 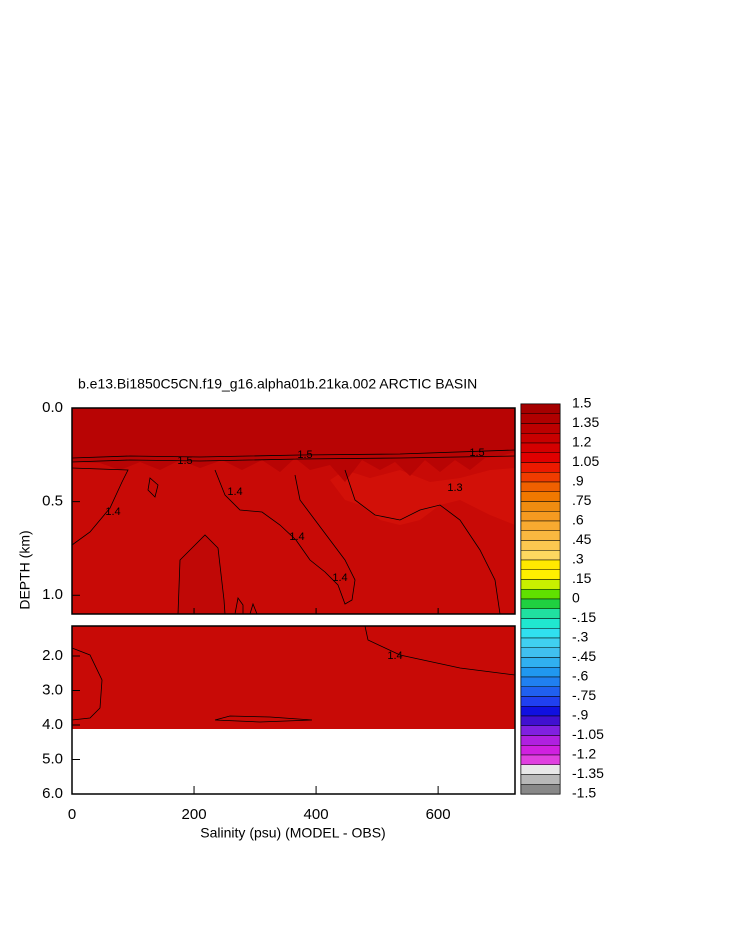 I want to click on colorbar-label: -1.2, so click(x=584, y=754).